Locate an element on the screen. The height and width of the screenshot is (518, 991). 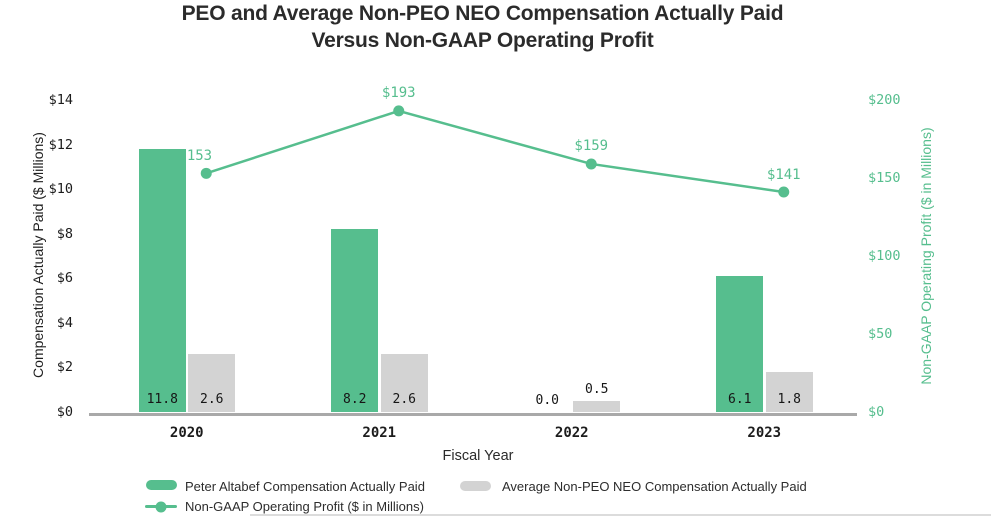
right-axis-tick-label: $0 is located at coordinates (876, 412).